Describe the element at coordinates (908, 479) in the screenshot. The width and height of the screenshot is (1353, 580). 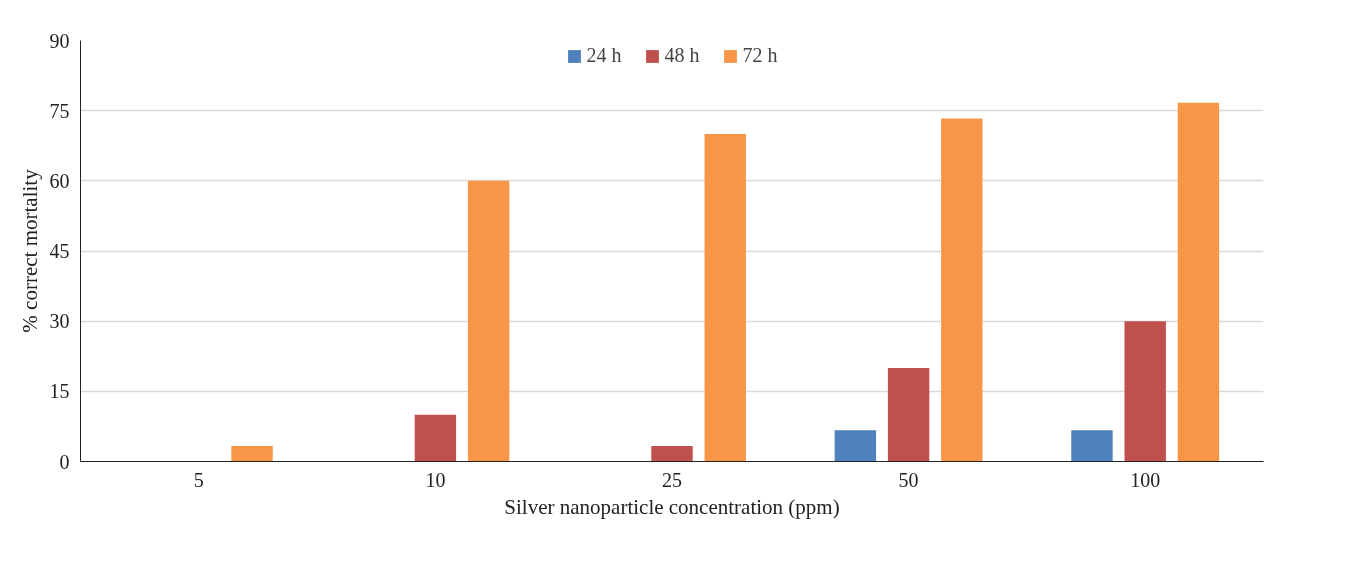
I see `x-tick-label: 50` at that location.